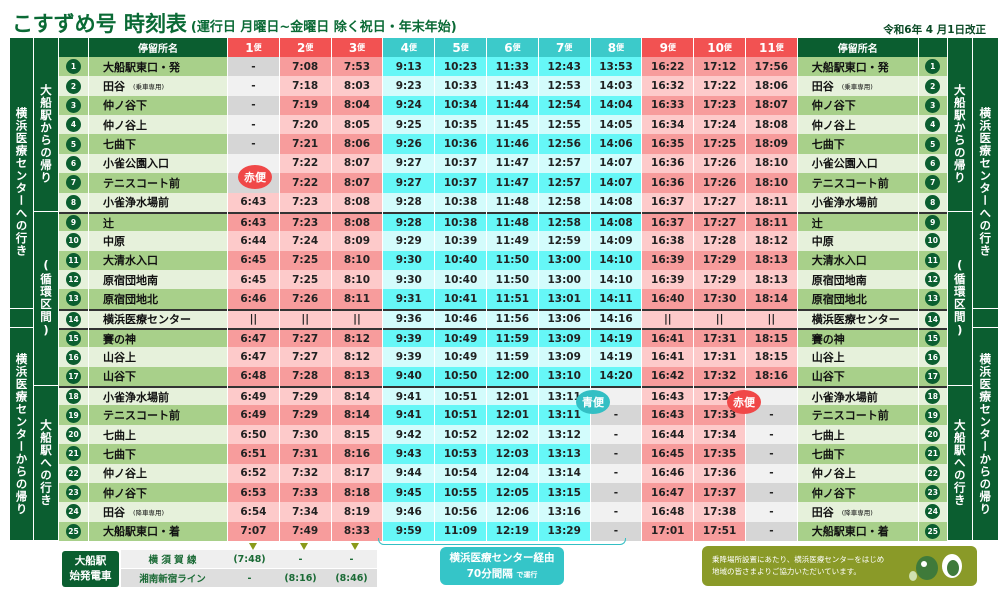 This screenshot has height=594, width=1000. I want to click on time-cell: 11:48, so click(512, 202).